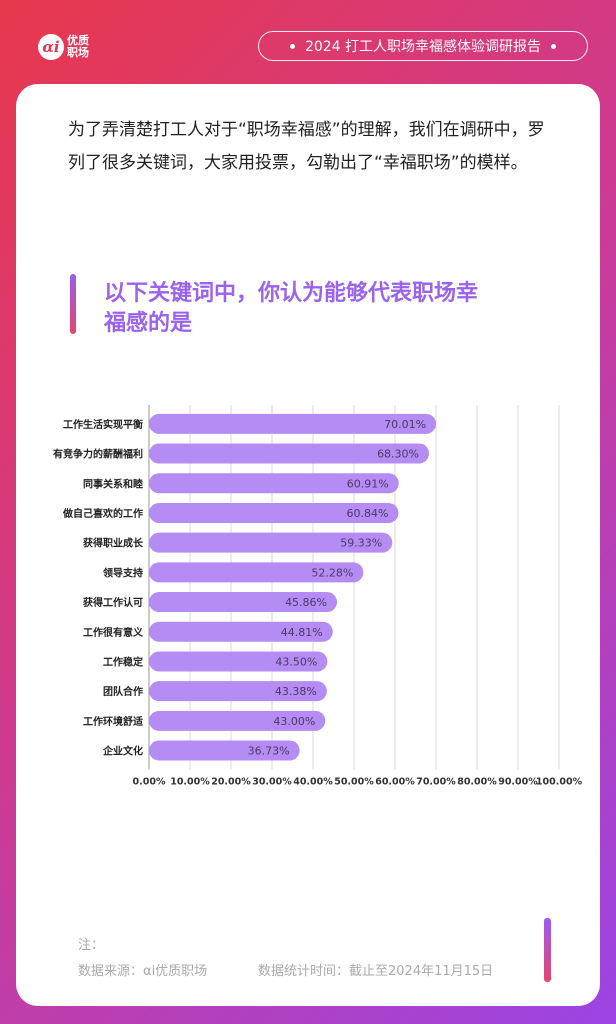 This screenshot has height=1024, width=616. Describe the element at coordinates (231, 781) in the screenshot. I see `x-tick-label: 20.00%` at that location.